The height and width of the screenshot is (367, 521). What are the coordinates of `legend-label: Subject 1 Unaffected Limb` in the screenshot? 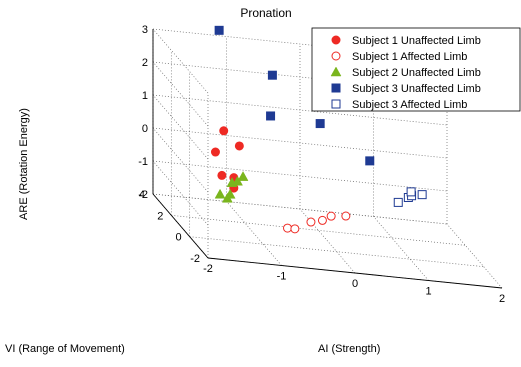 It's located at (416, 41).